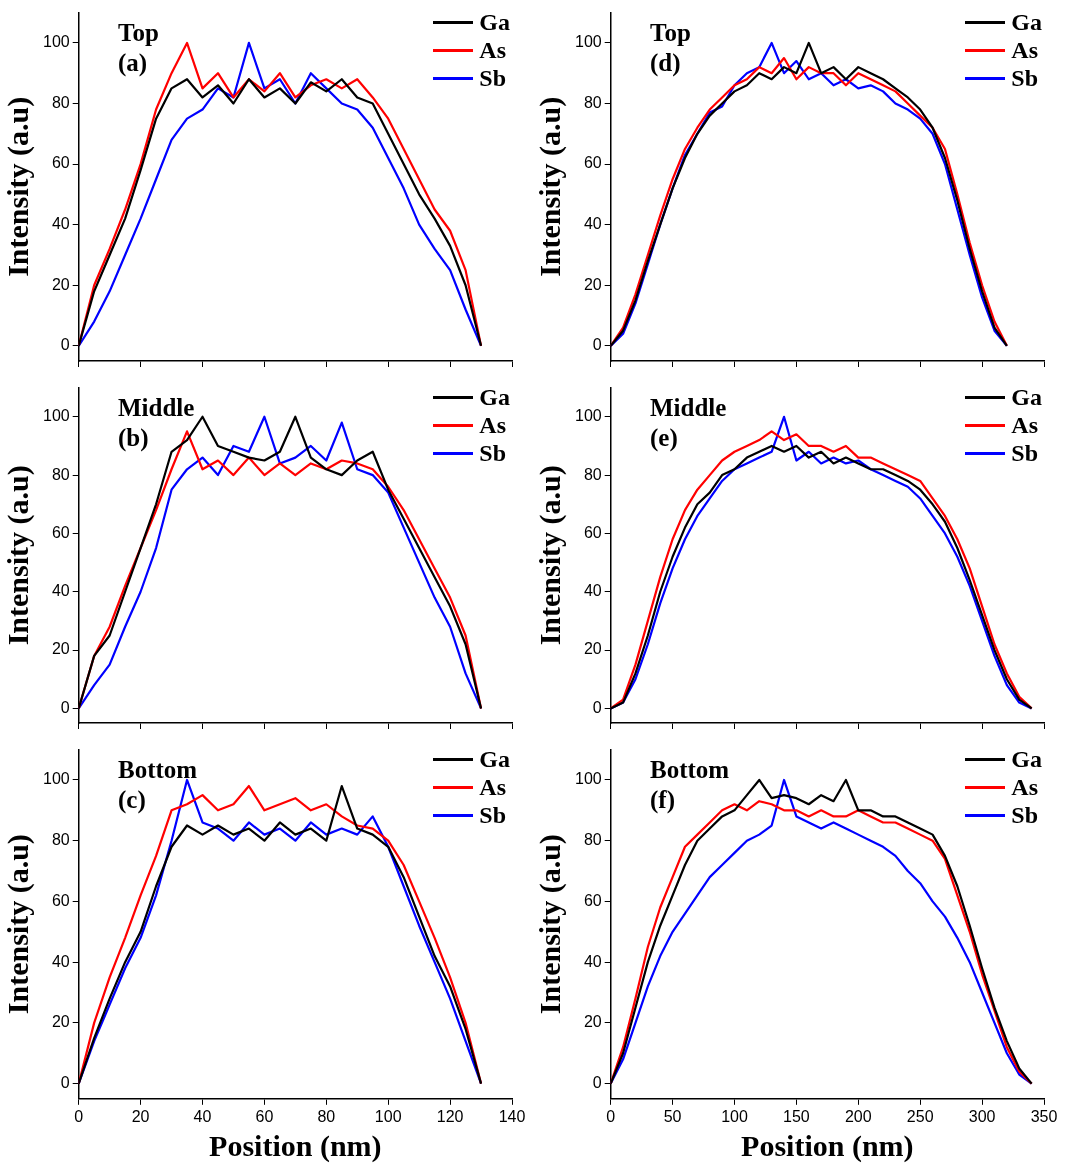 The image size is (1065, 1166). Describe the element at coordinates (264, 1116) in the screenshot. I see `x-tick-label: 60` at that location.